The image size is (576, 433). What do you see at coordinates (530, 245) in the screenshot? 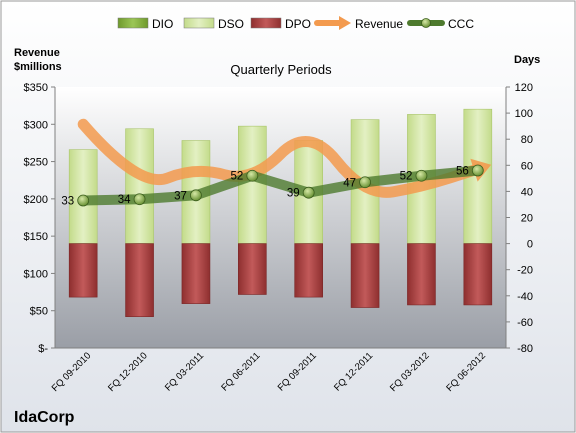
I see `right-tick-label: 0` at bounding box center [530, 245].